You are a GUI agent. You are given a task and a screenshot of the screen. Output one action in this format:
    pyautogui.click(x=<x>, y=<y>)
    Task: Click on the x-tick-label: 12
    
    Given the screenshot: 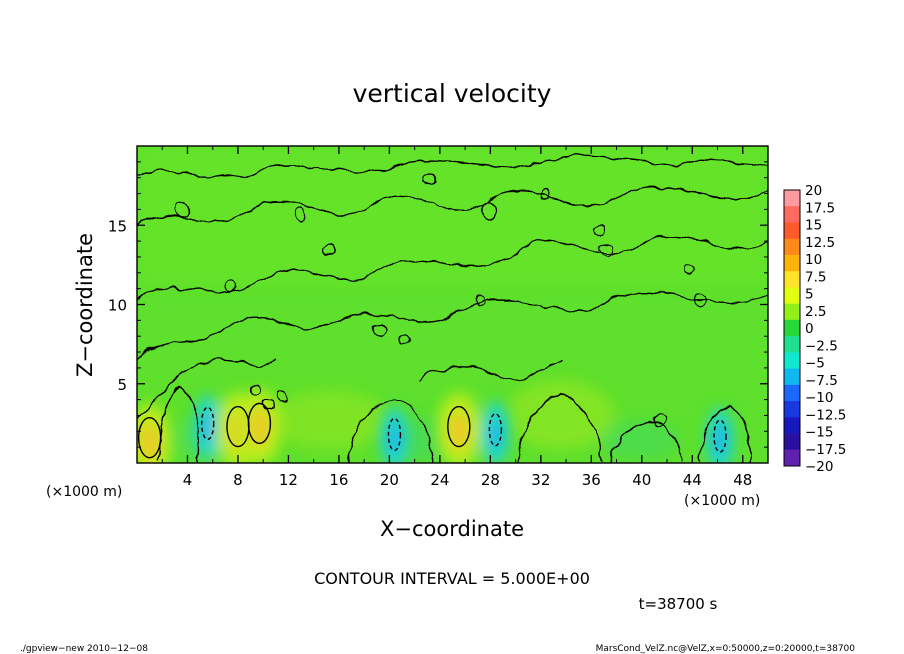 What is the action you would take?
    pyautogui.click(x=288, y=480)
    